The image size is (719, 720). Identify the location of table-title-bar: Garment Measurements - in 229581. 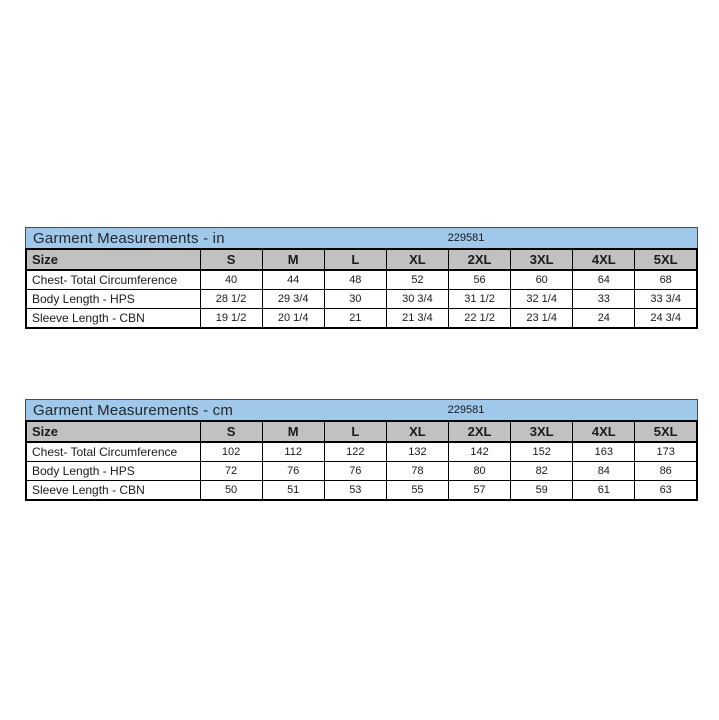
(361, 237).